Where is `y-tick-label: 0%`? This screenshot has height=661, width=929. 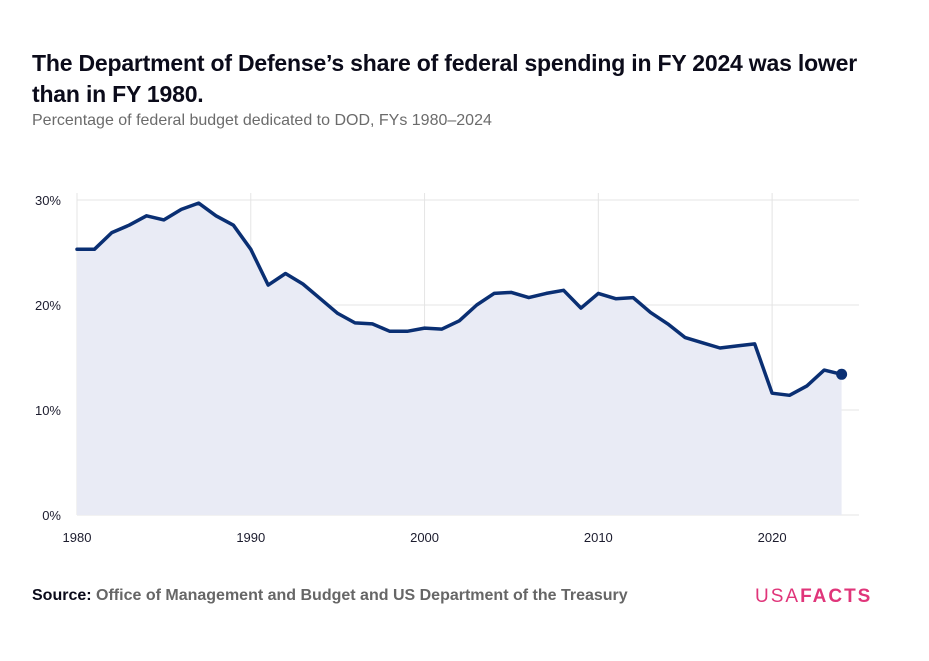
y-tick-label: 0% is located at coordinates (51, 515).